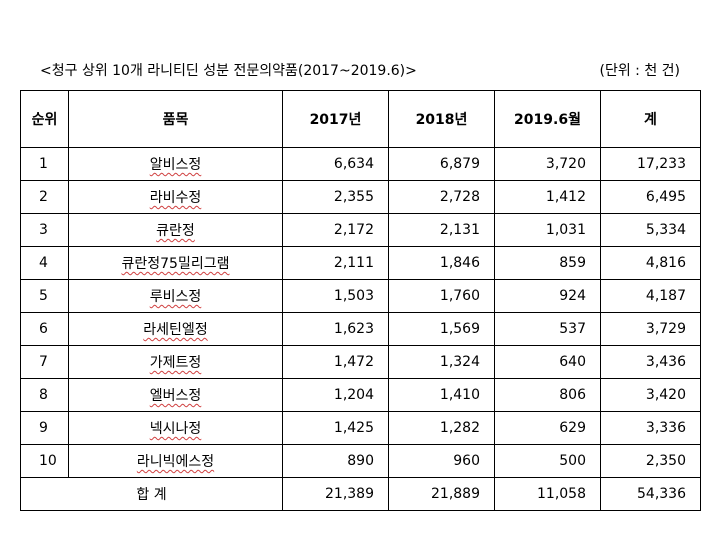  I want to click on total-cell: 11,058, so click(547, 494).